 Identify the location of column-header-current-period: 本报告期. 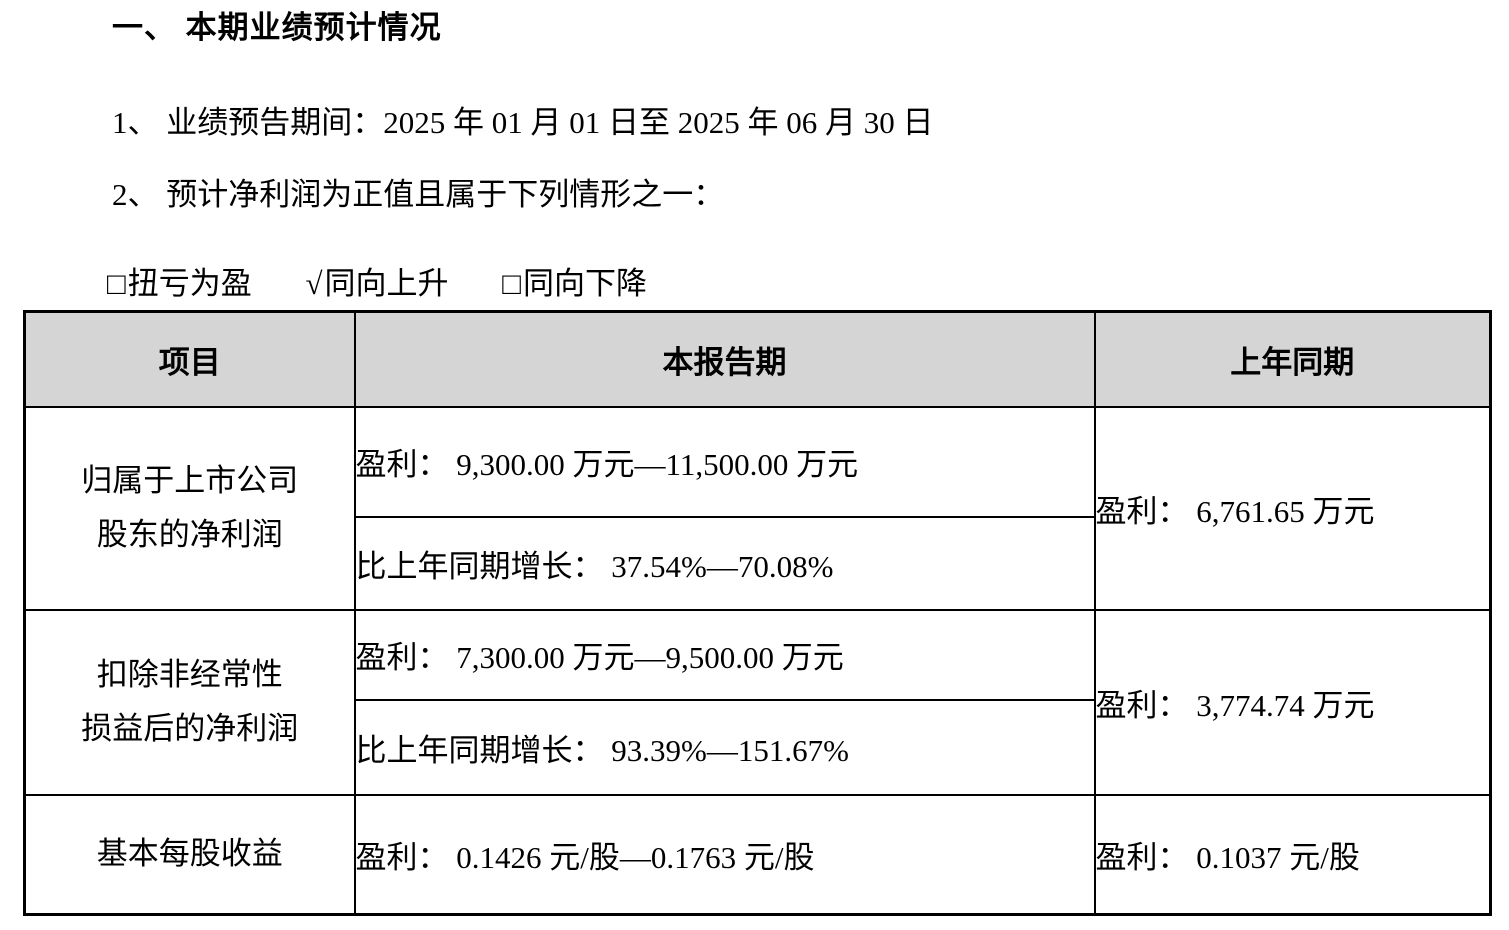
(724, 359).